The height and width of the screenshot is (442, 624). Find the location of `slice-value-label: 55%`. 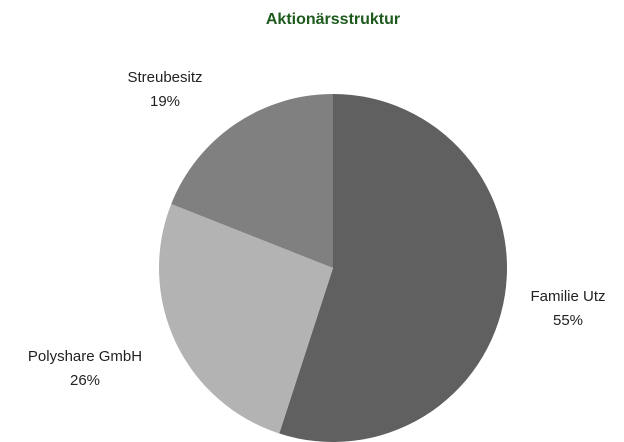

slice-value-label: 55% is located at coordinates (568, 320).